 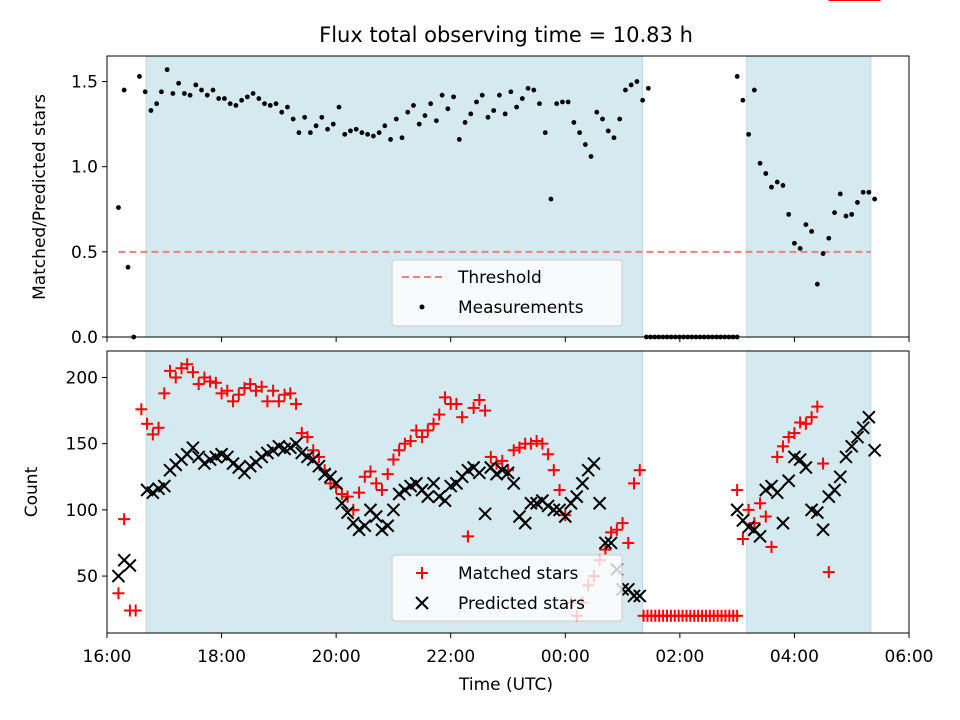 What do you see at coordinates (84, 168) in the screenshot?
I see `y-tick-label: 1.0` at bounding box center [84, 168].